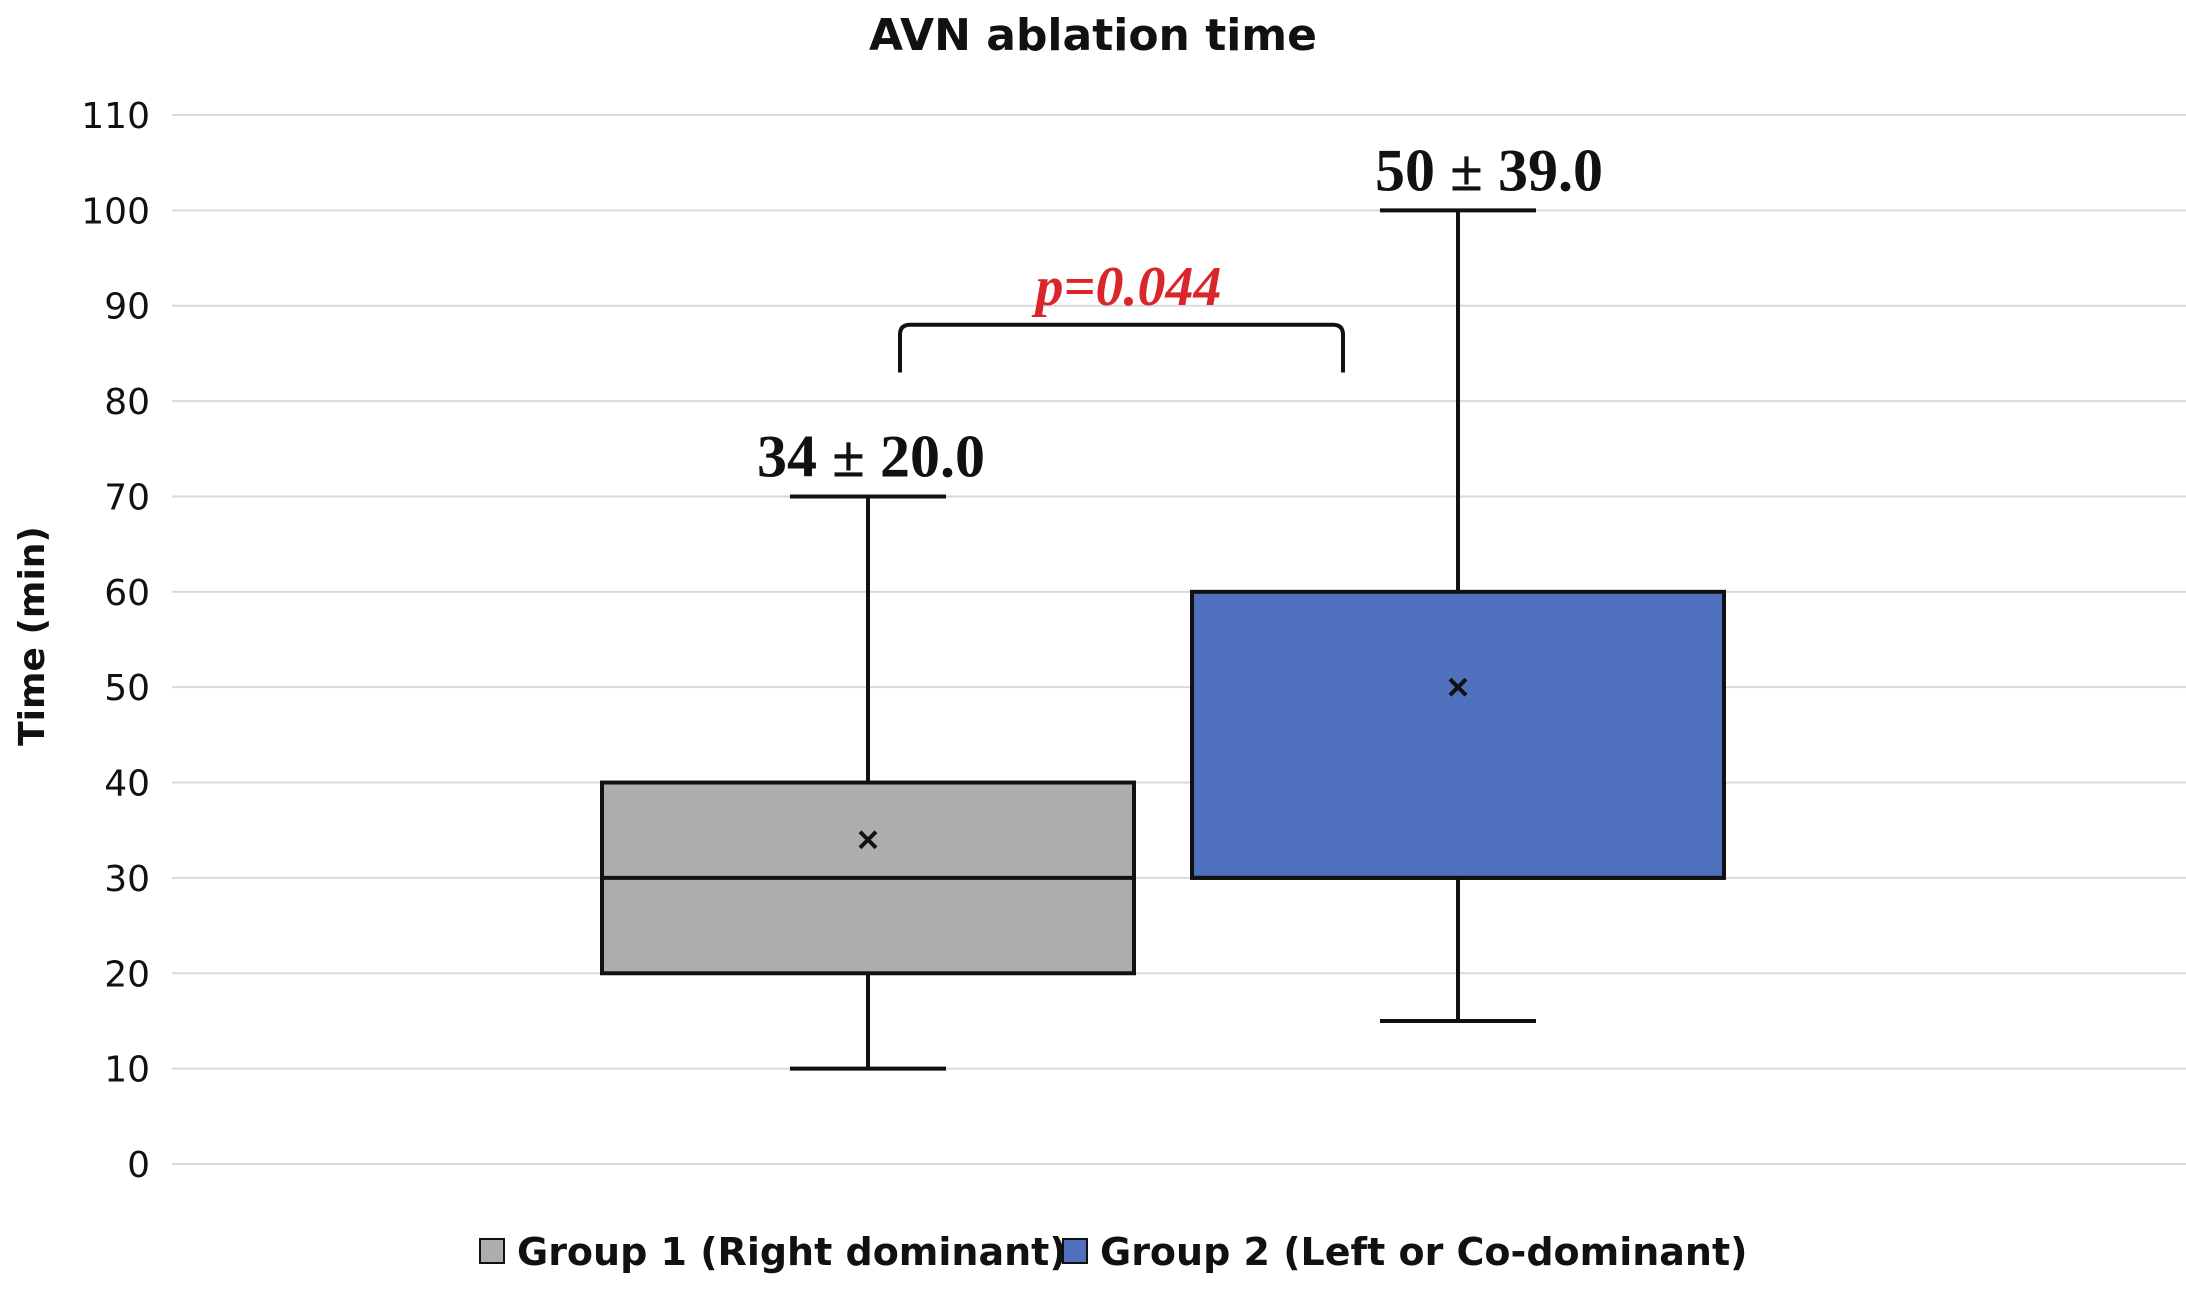 This screenshot has width=2186, height=1292. I want to click on y-tick-label: 20, so click(127, 974).